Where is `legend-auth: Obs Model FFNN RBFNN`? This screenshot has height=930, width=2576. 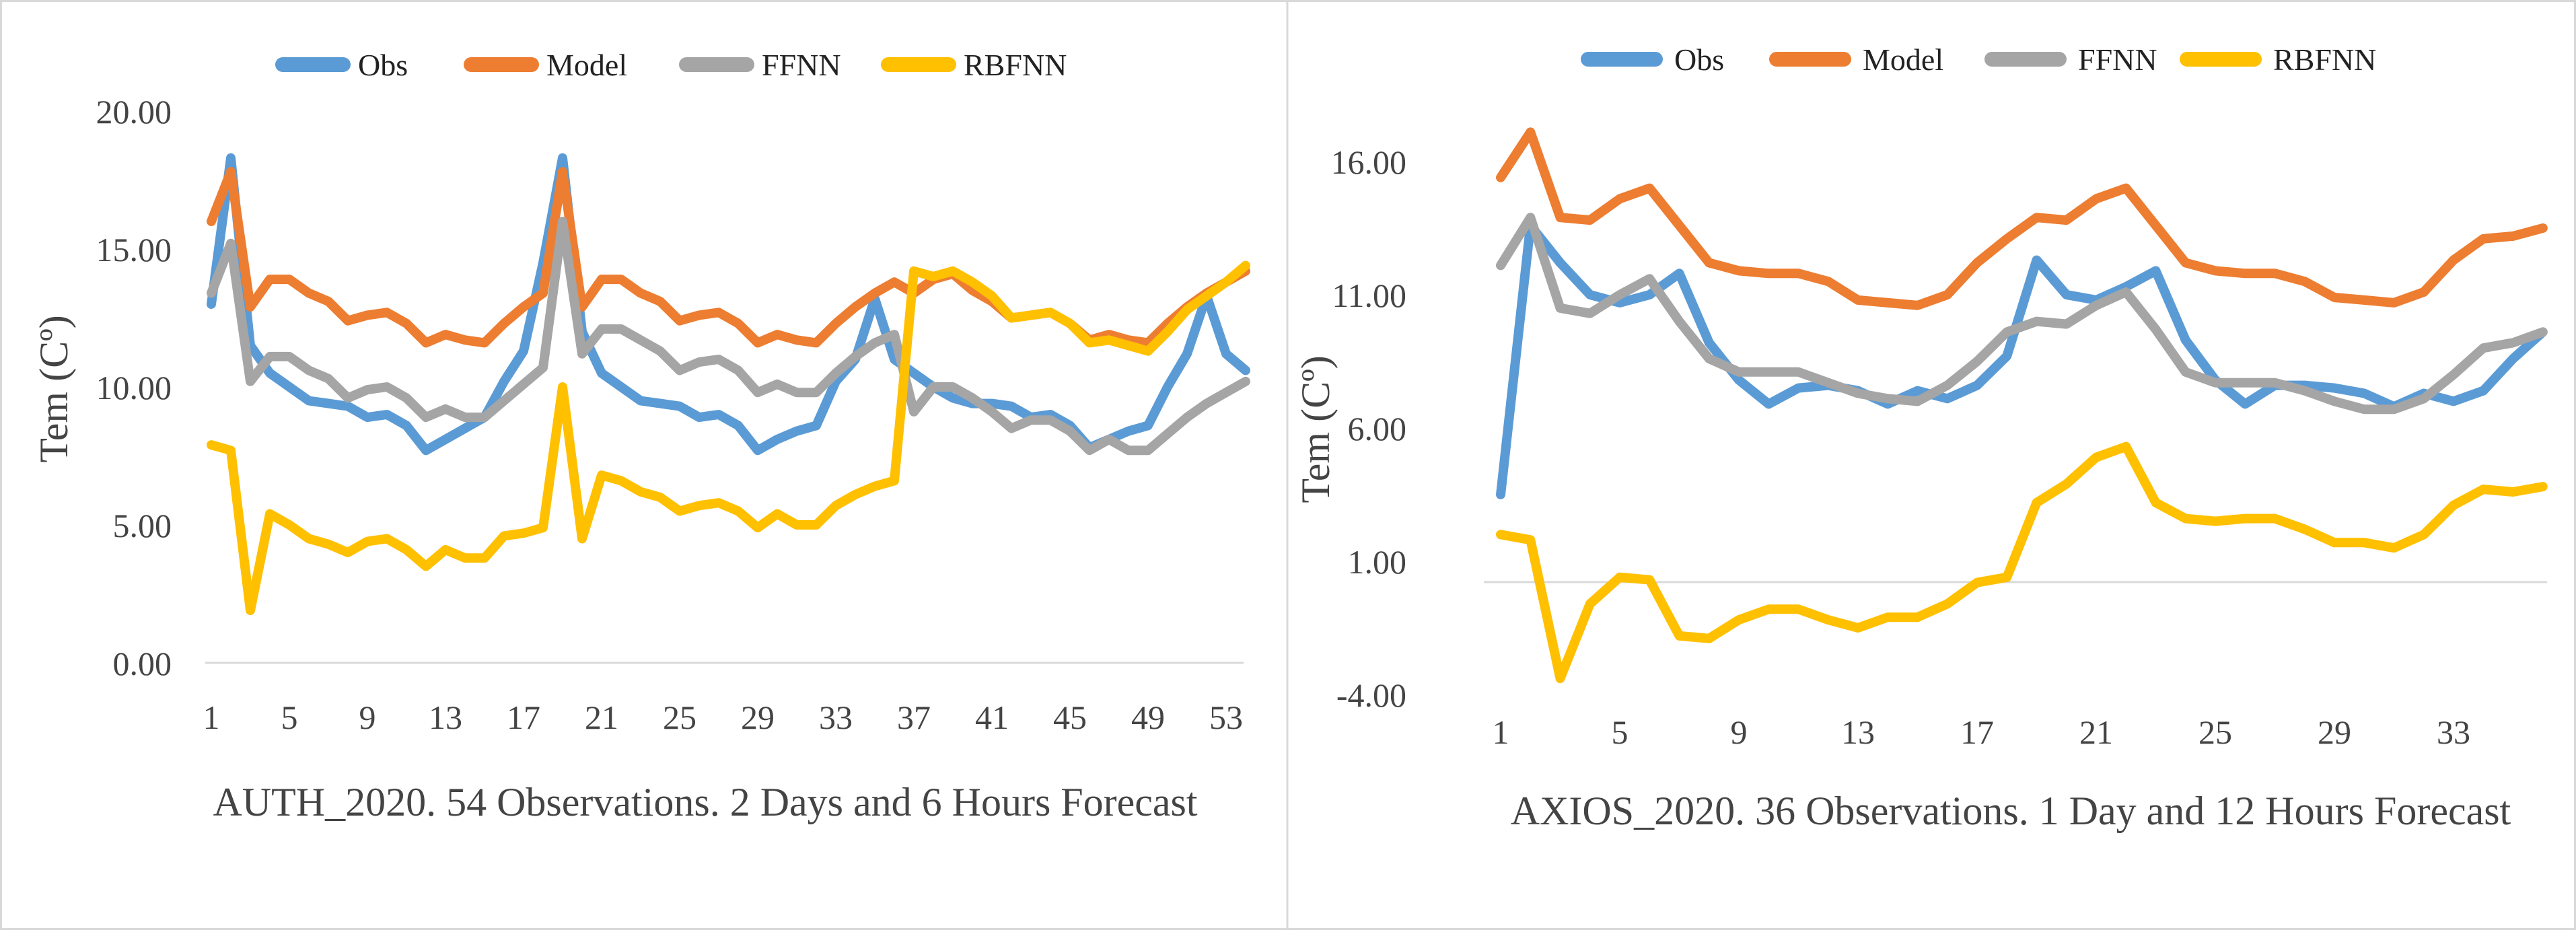
legend-auth: Obs Model FFNN RBFNN is located at coordinates (671, 65).